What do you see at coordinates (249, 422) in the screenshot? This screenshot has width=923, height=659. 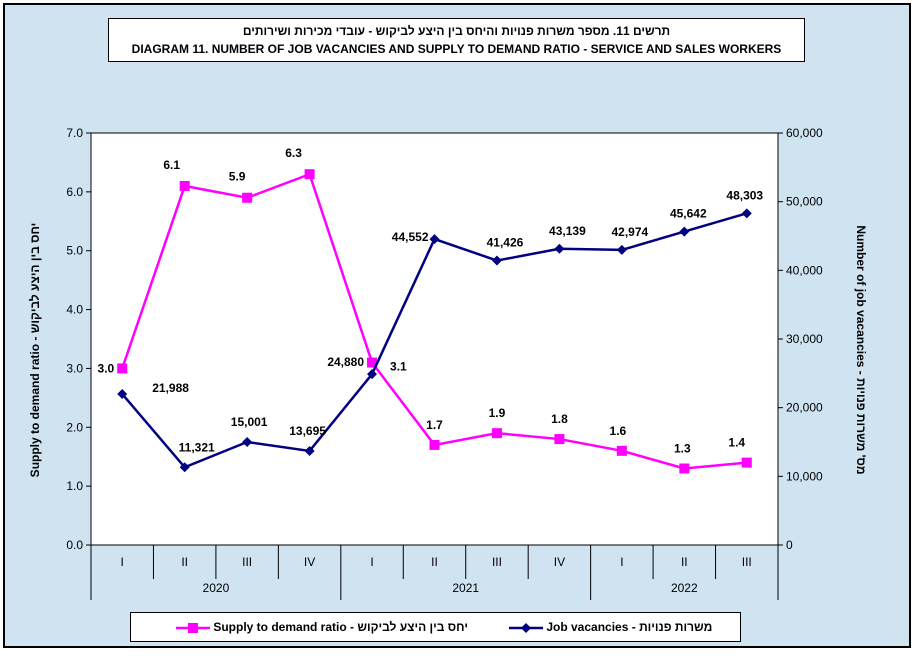 I see `vacancies-data-label: 15,001` at bounding box center [249, 422].